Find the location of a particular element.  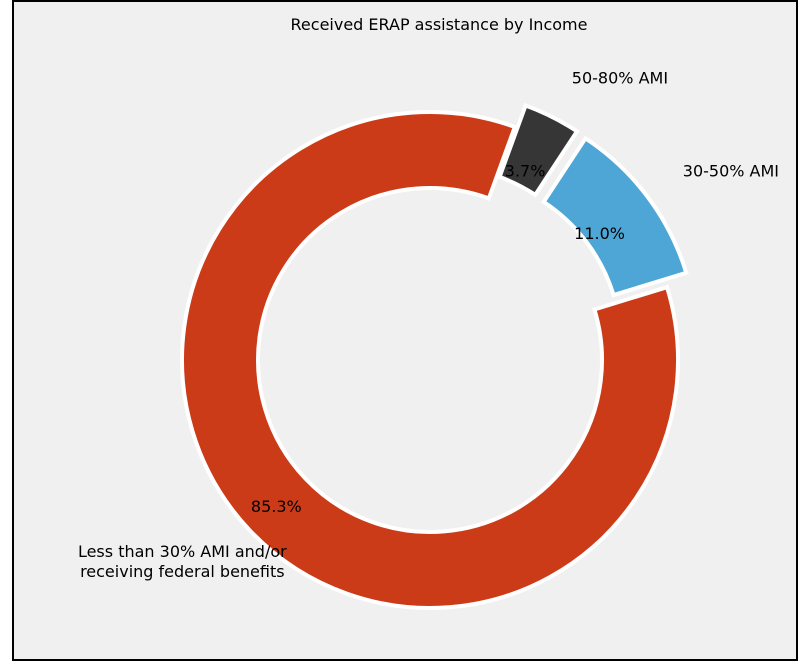

slice-pct-label-2: 3.7% is located at coordinates (525, 171).